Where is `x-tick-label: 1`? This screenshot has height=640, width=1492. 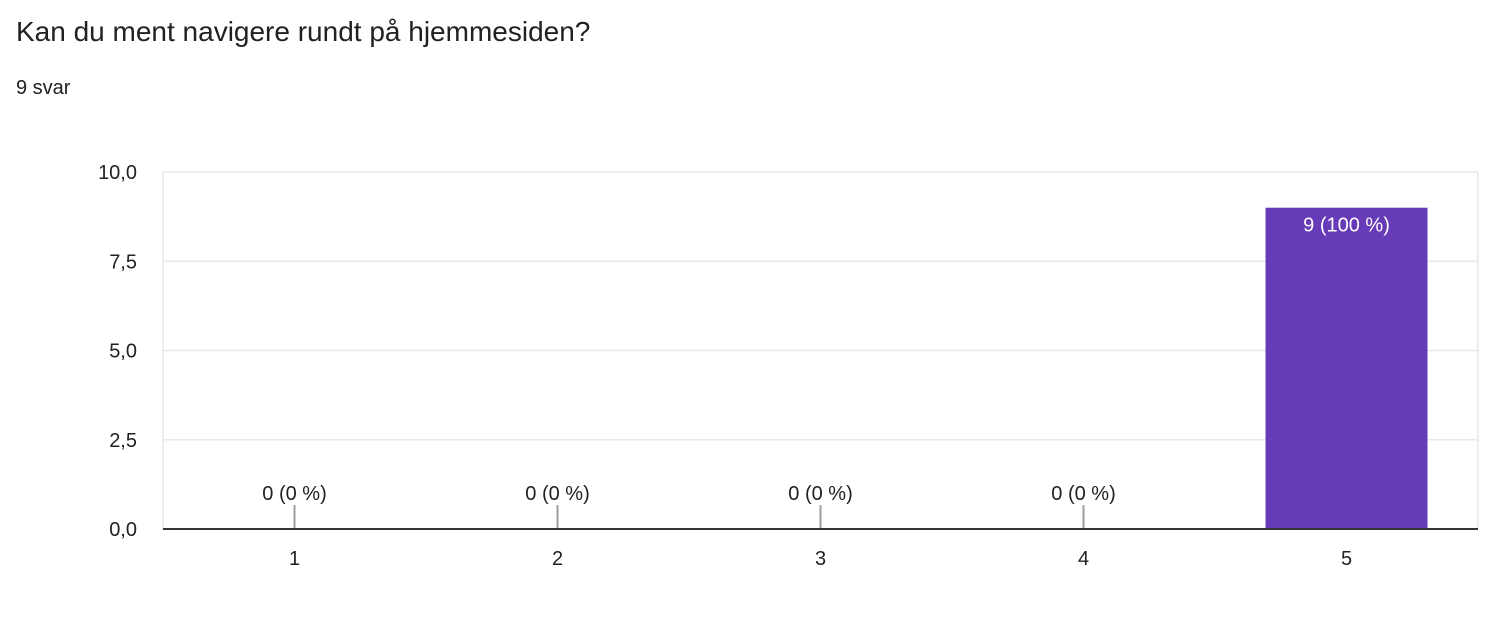 x-tick-label: 1 is located at coordinates (294, 559).